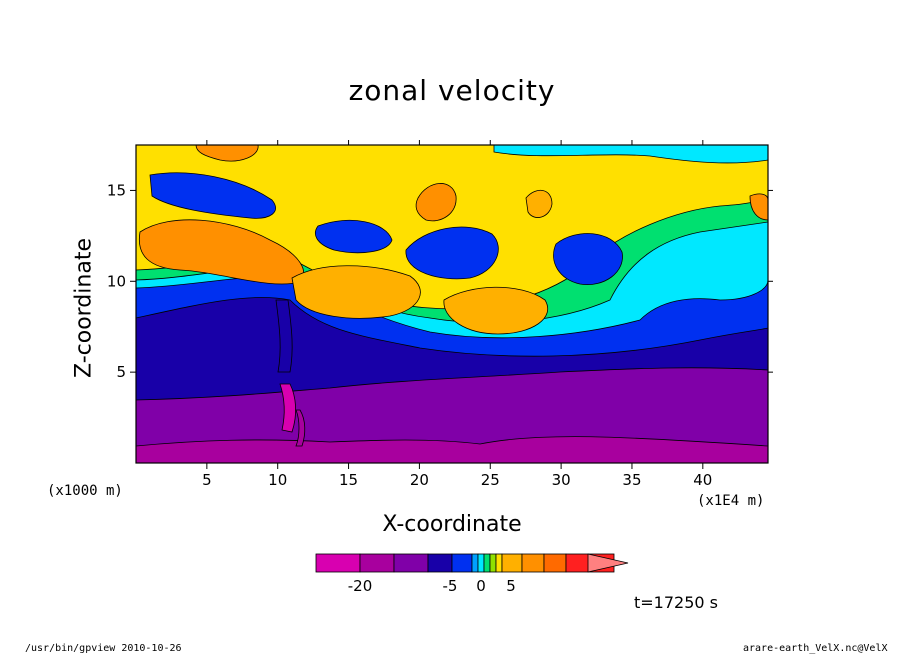  Describe the element at coordinates (419, 480) in the screenshot. I see `x-tick-label: 20` at that location.